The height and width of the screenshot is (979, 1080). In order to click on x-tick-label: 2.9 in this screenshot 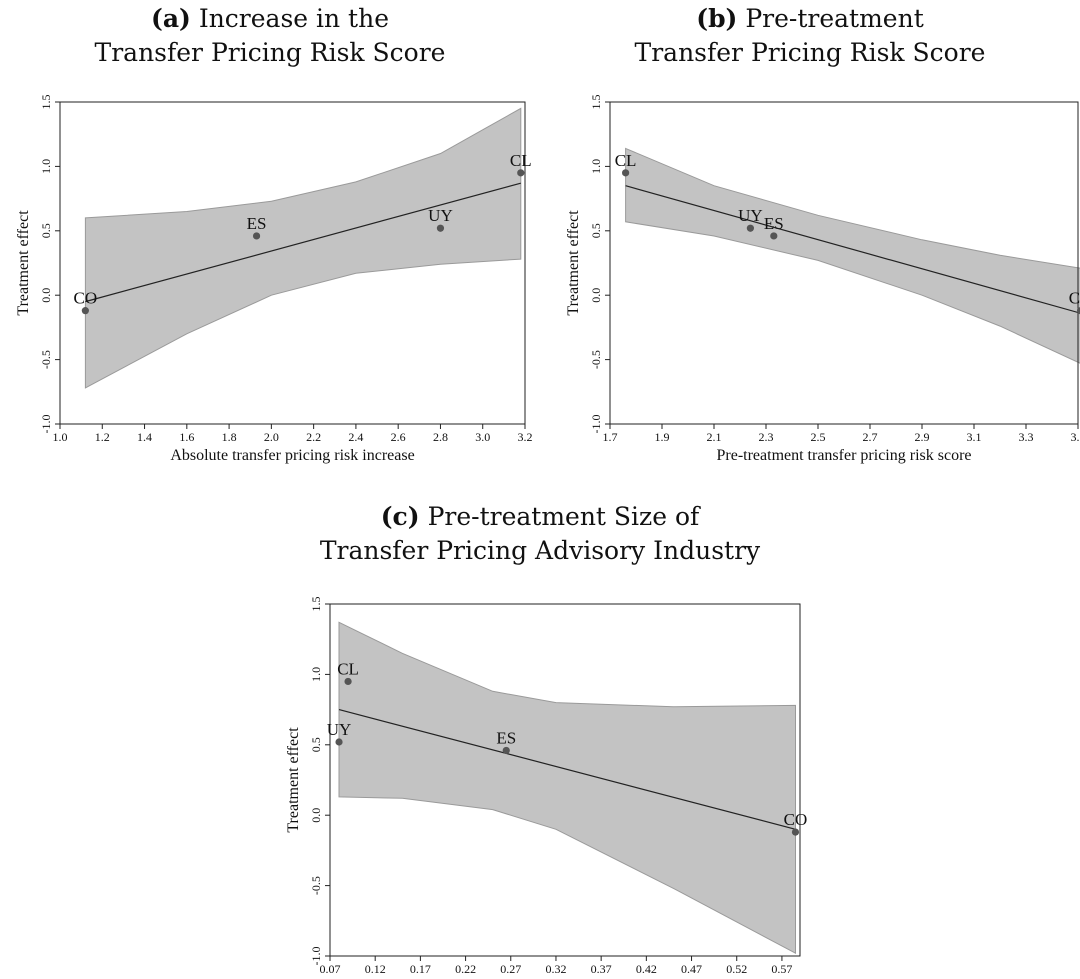, I will do `click(922, 437)`.